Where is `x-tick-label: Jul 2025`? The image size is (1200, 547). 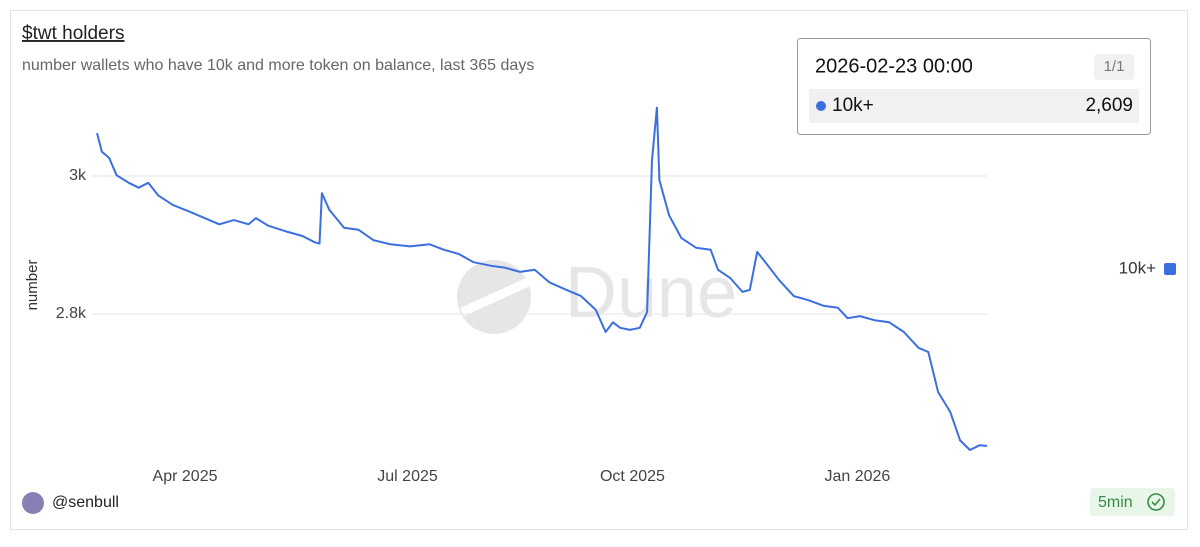
x-tick-label: Jul 2025 is located at coordinates (407, 476).